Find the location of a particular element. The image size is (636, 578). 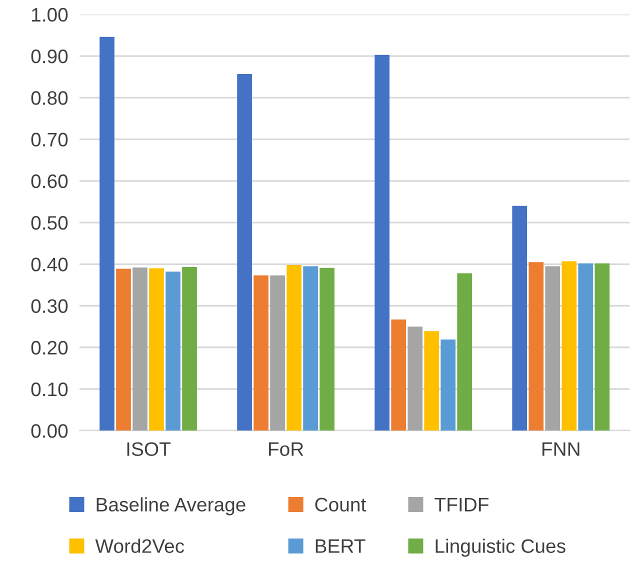

legend-label: Baseline Average is located at coordinates (171, 506).